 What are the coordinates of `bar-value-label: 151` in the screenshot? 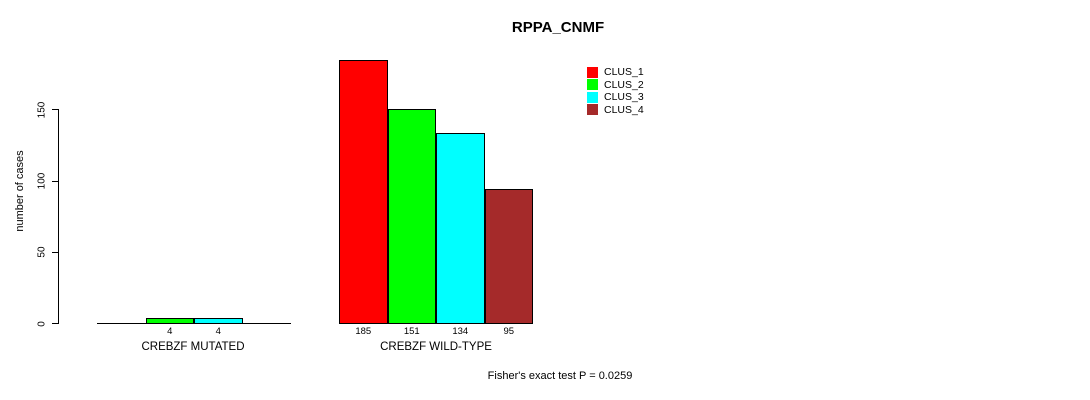 It's located at (411, 331).